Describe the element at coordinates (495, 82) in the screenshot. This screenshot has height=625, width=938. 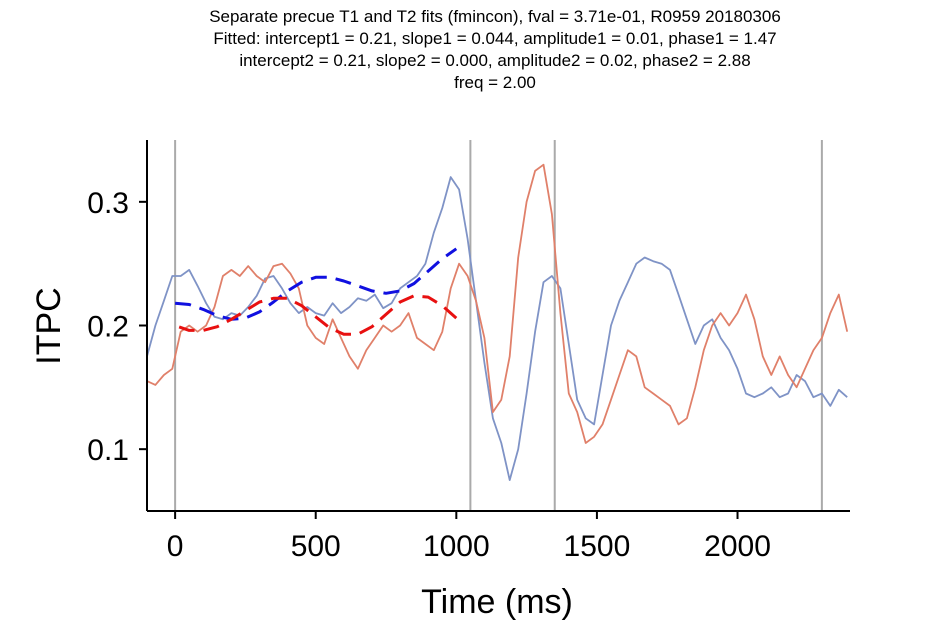
I see `chart-title-line-4: freq = 2.00` at that location.